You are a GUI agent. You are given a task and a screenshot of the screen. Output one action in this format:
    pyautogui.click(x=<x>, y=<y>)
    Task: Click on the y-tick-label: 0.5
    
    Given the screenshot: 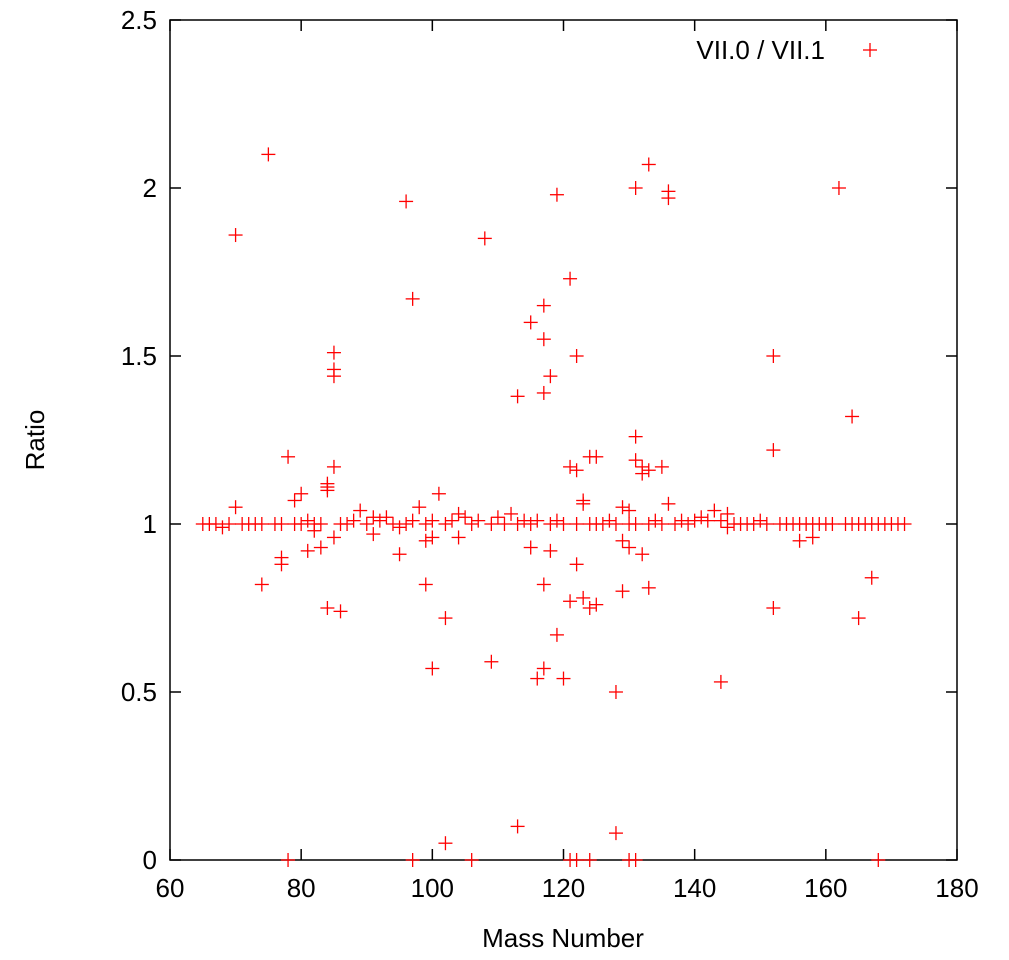 What is the action you would take?
    pyautogui.click(x=139, y=692)
    